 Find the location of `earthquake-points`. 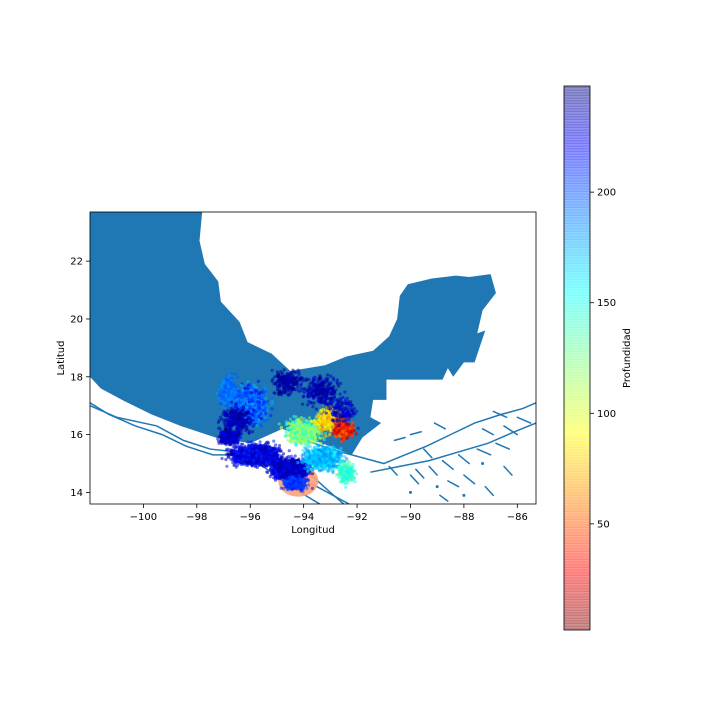

earthquake-points is located at coordinates (287, 432).